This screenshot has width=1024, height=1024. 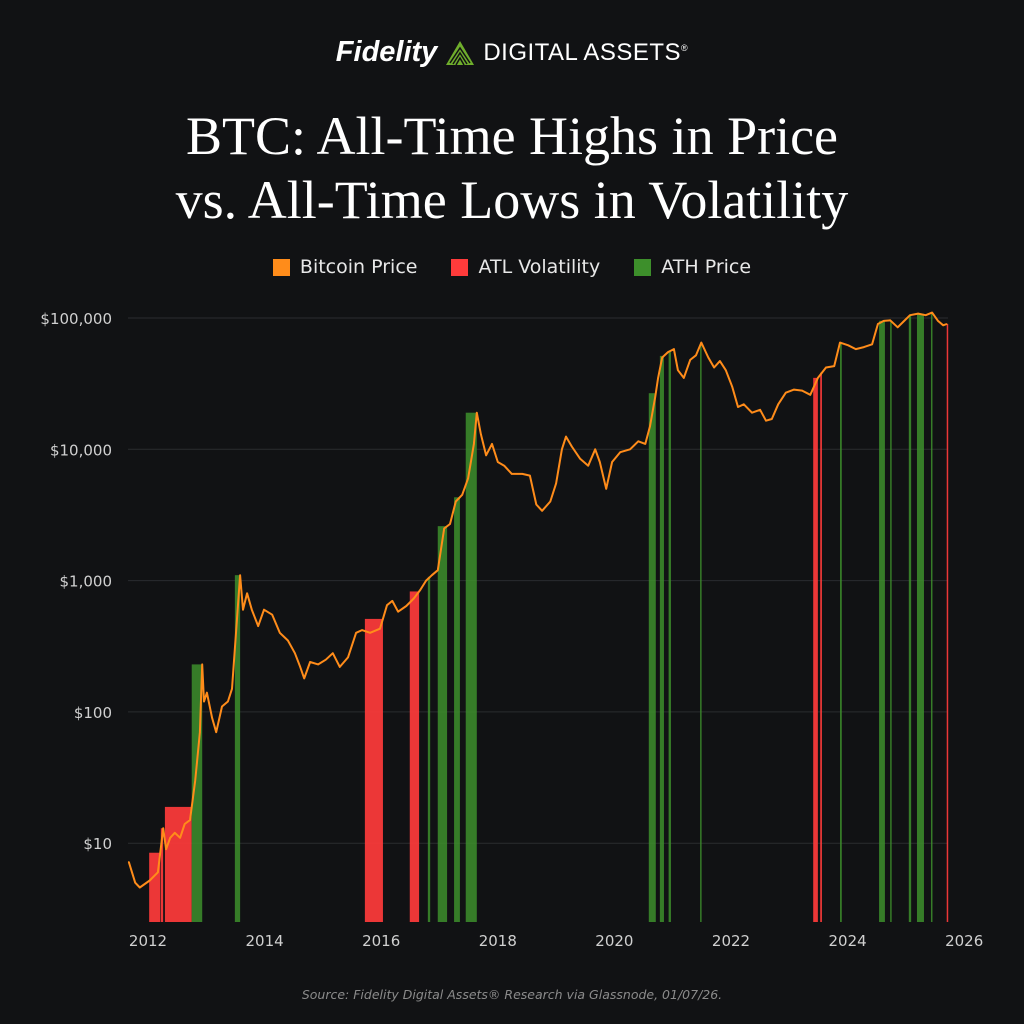 What do you see at coordinates (97, 844) in the screenshot?
I see `y-tick-label: $10` at bounding box center [97, 844].